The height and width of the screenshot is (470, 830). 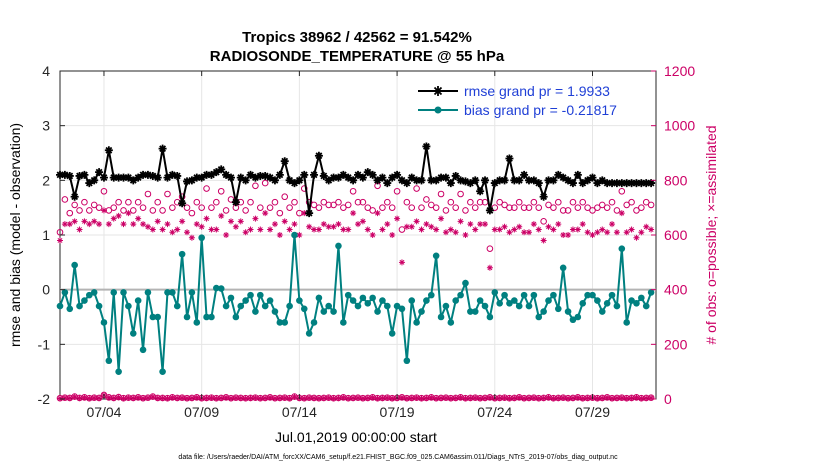 What do you see at coordinates (676, 180) in the screenshot?
I see `y2-tick-label: 800` at bounding box center [676, 180].